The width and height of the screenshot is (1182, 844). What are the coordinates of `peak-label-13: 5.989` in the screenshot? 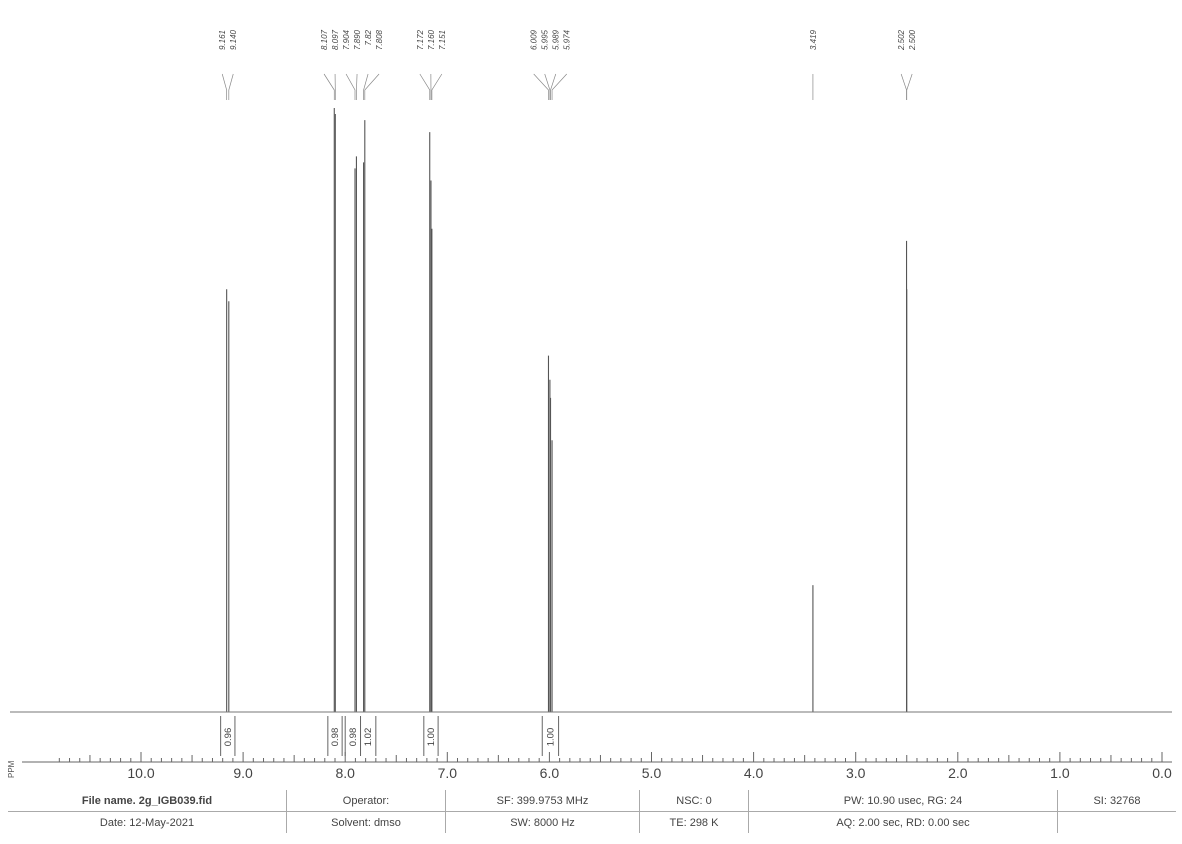 It's located at (556, 39).